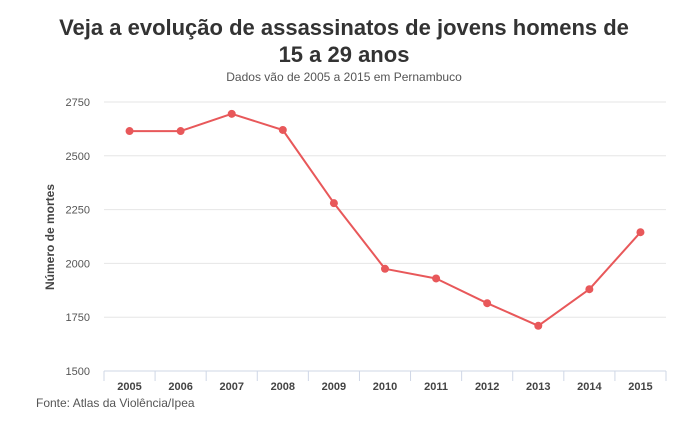  Describe the element at coordinates (640, 387) in the screenshot. I see `x-tick-label: 2015` at that location.